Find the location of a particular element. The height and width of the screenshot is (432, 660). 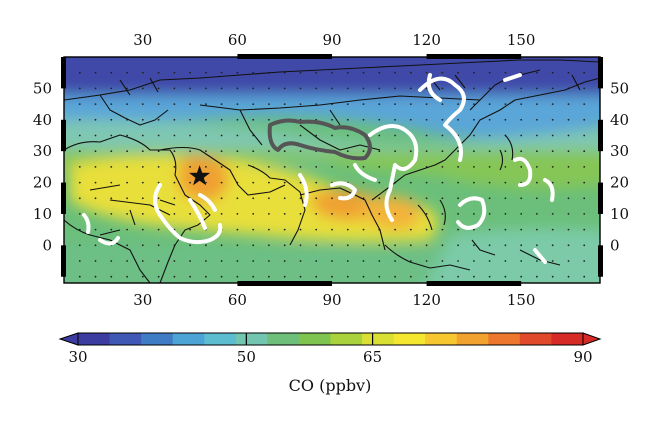

y-tick-label-left: 10 is located at coordinates (42, 214).